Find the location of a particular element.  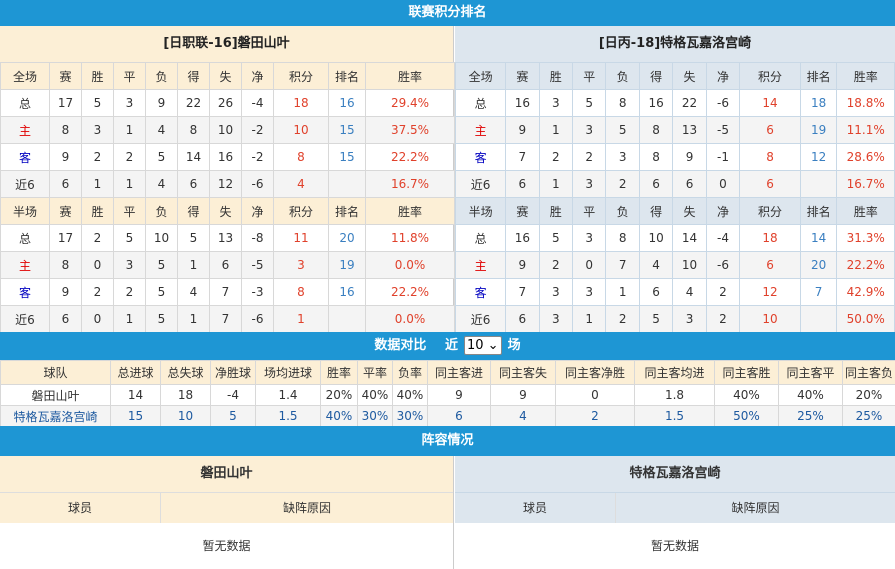

cell: 赛 is located at coordinates (522, 76).